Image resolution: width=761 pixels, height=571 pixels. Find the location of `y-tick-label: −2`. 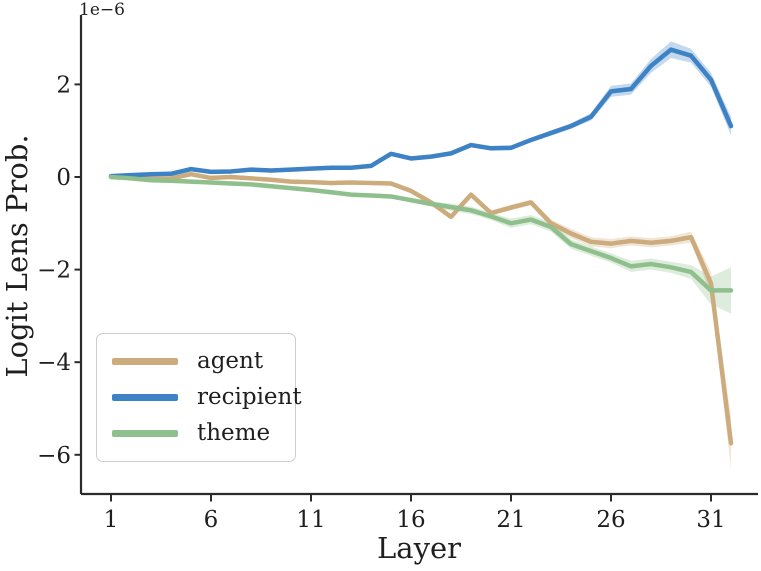

y-tick-label: −2 is located at coordinates (54, 271).